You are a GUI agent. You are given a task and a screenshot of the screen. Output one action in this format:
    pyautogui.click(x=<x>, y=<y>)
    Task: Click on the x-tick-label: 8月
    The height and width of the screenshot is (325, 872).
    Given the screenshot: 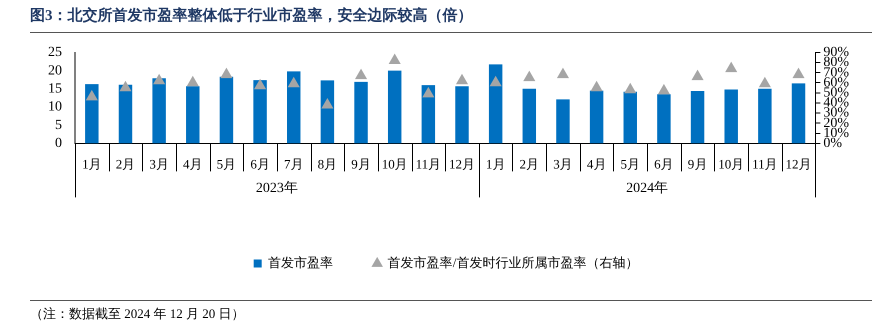 What is the action you would take?
    pyautogui.click(x=328, y=164)
    